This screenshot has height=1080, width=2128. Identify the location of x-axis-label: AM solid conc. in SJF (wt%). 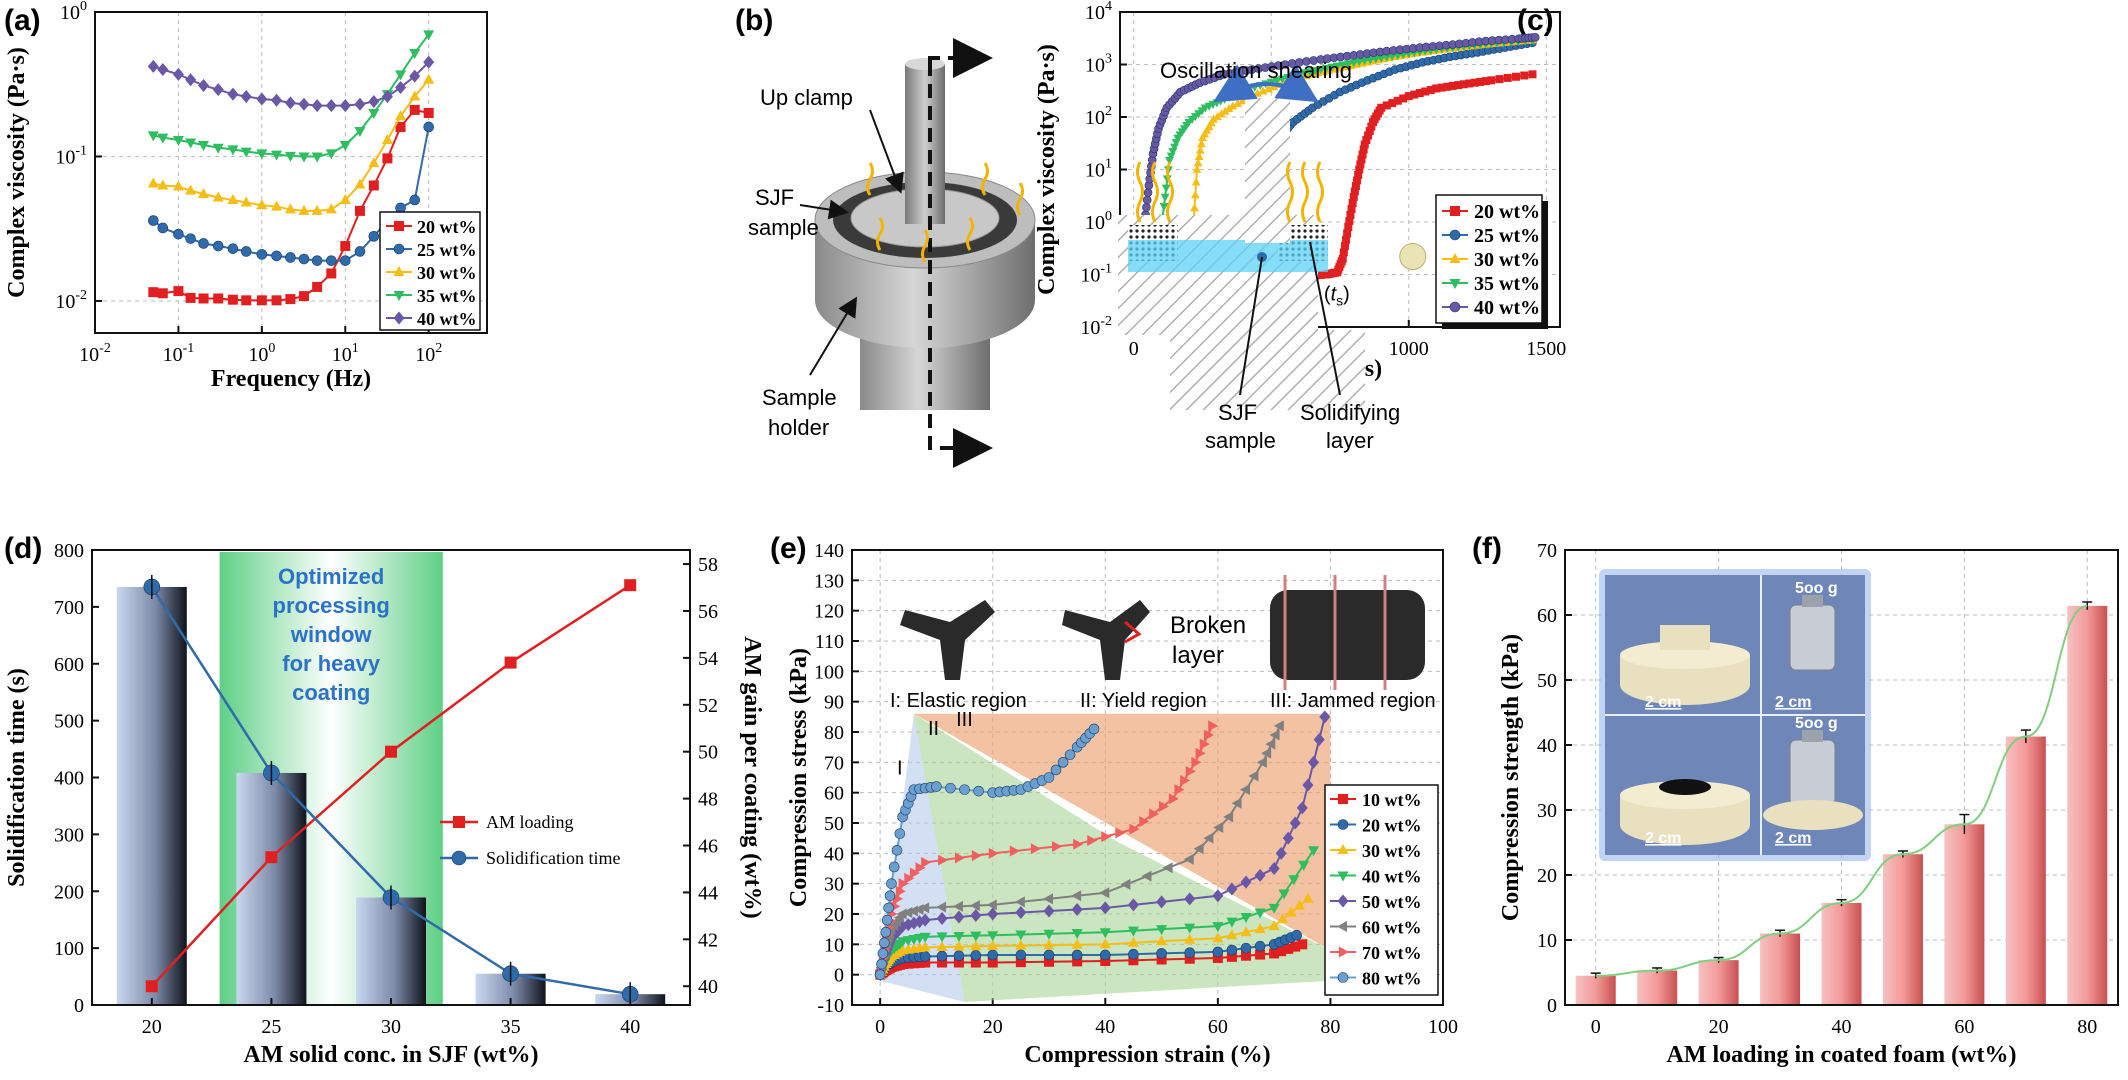
(390, 1055).